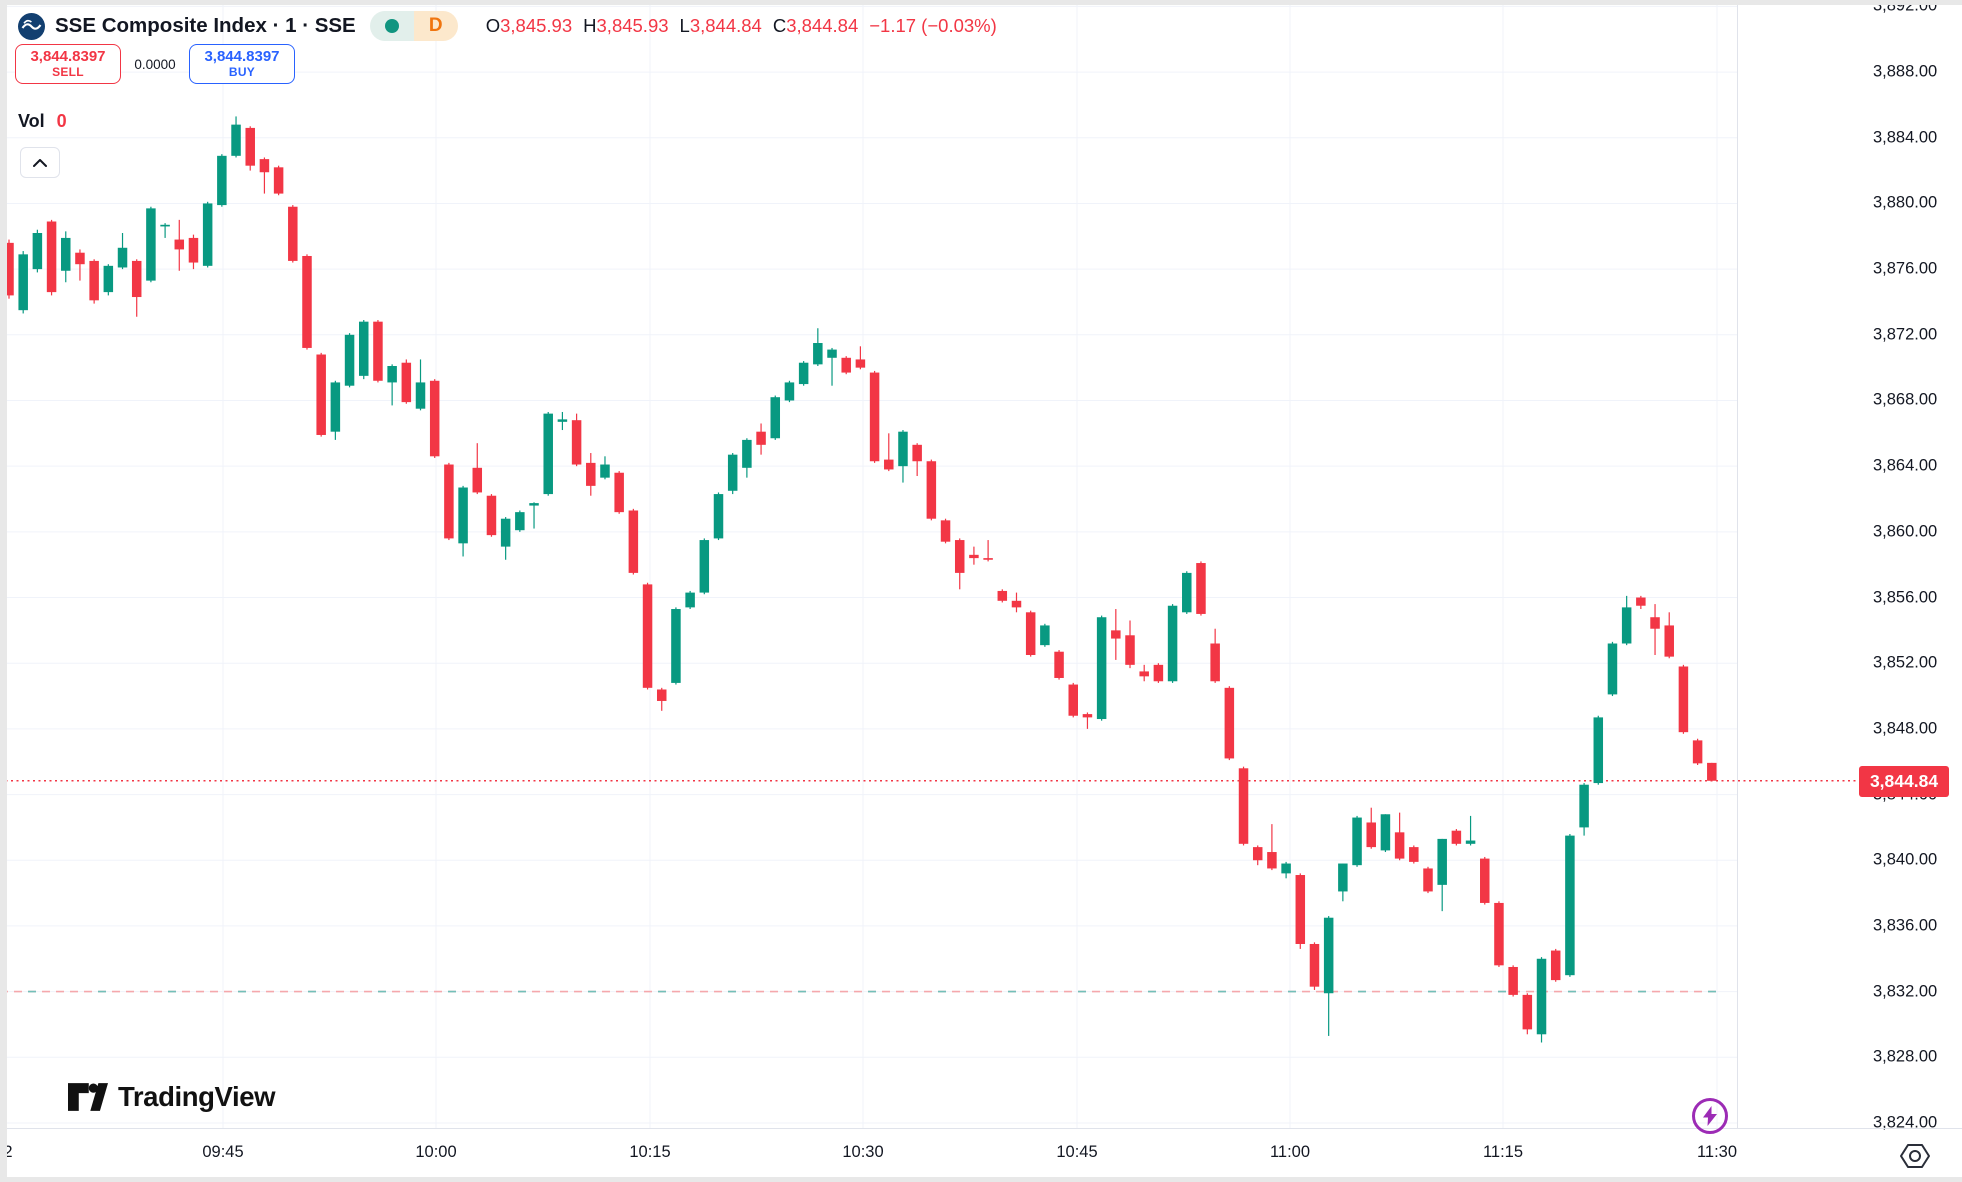 This screenshot has height=1182, width=1962. I want to click on buy-button: 3,844.8397 BUY, so click(242, 64).